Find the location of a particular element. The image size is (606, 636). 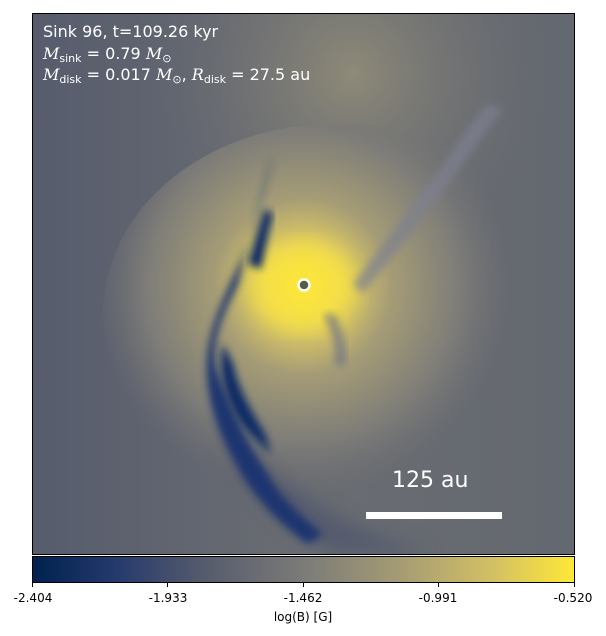

rdisk-symbol: R is located at coordinates (197, 74).